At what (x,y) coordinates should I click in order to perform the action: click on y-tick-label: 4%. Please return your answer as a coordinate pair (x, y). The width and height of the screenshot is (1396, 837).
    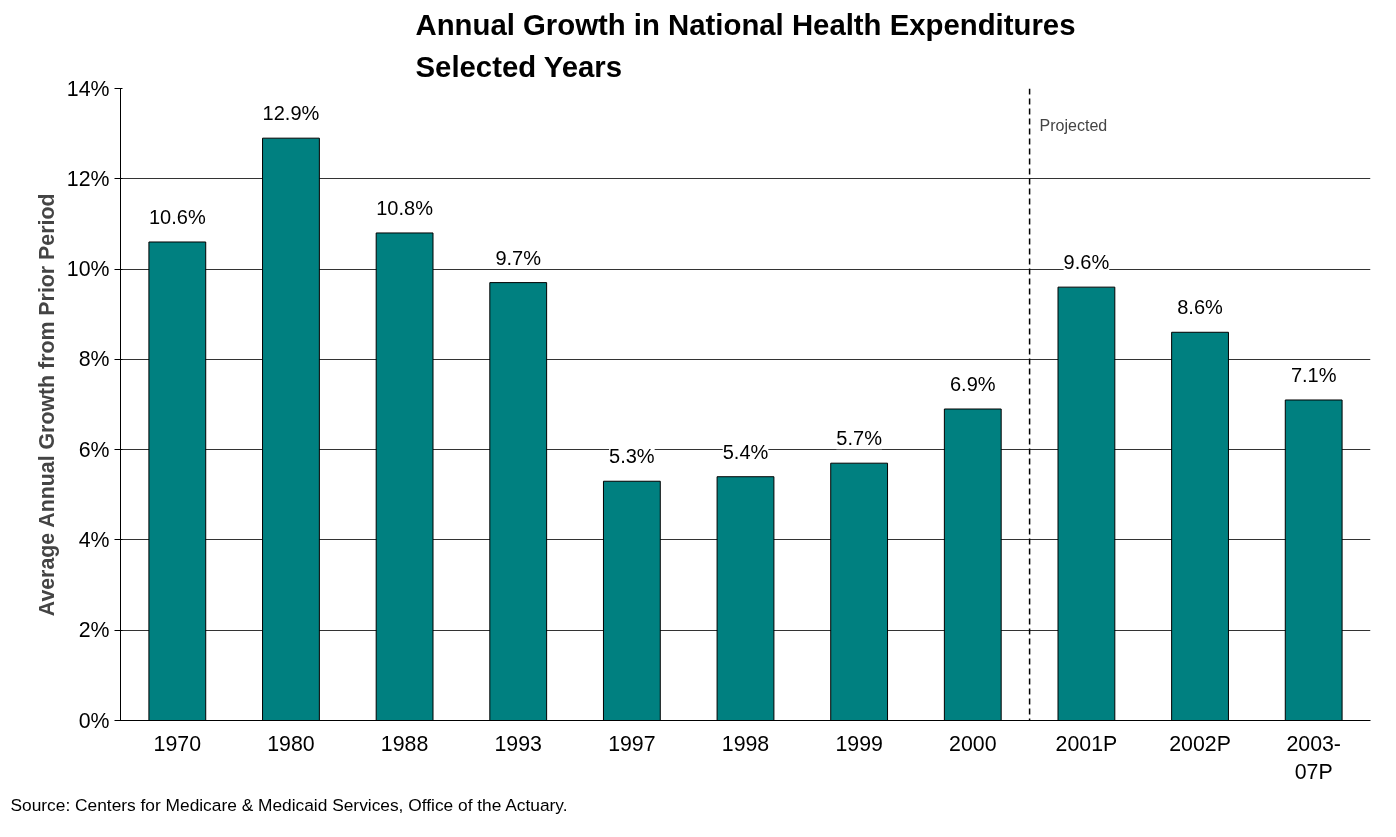
    Looking at the image, I should click on (94, 539).